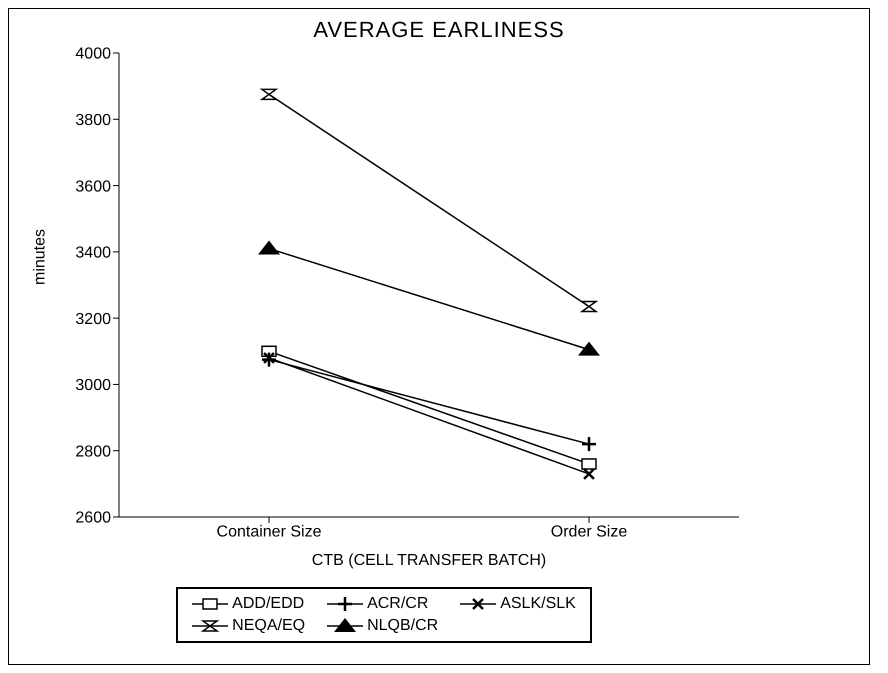 The width and height of the screenshot is (888, 673). What do you see at coordinates (93, 319) in the screenshot?
I see `y-tick-label: 3200` at bounding box center [93, 319].